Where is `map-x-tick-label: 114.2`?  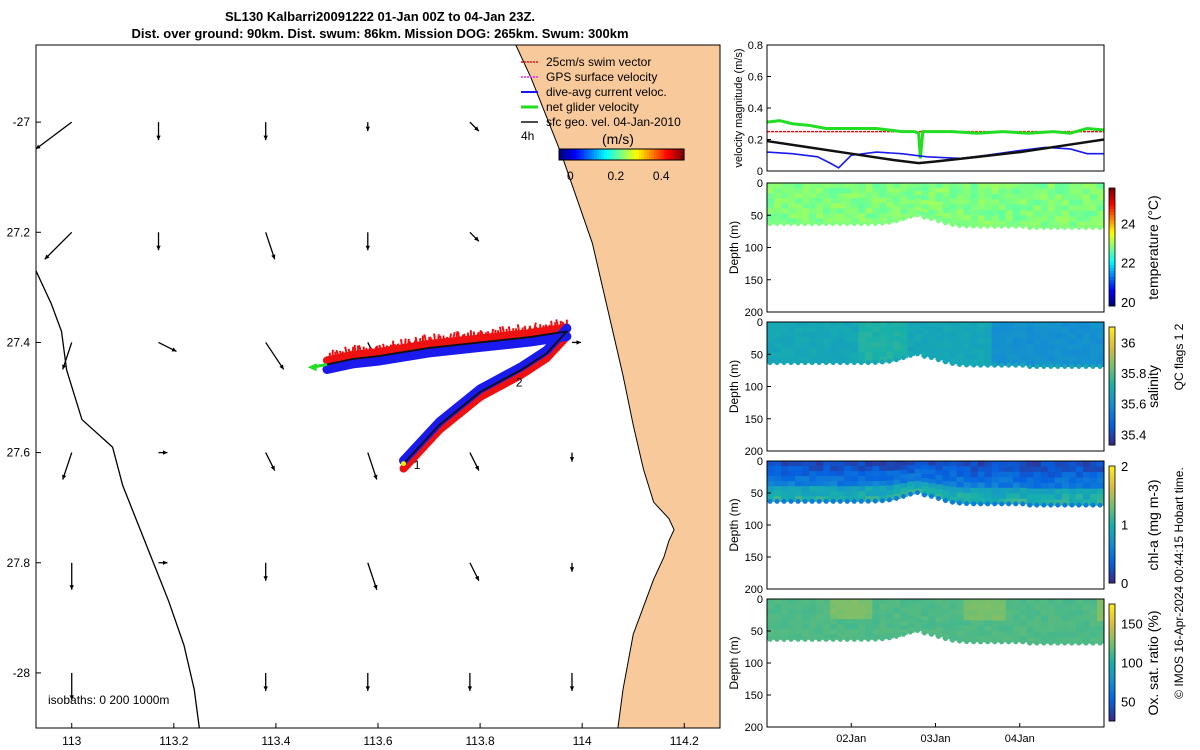 map-x-tick-label: 114.2 is located at coordinates (684, 741).